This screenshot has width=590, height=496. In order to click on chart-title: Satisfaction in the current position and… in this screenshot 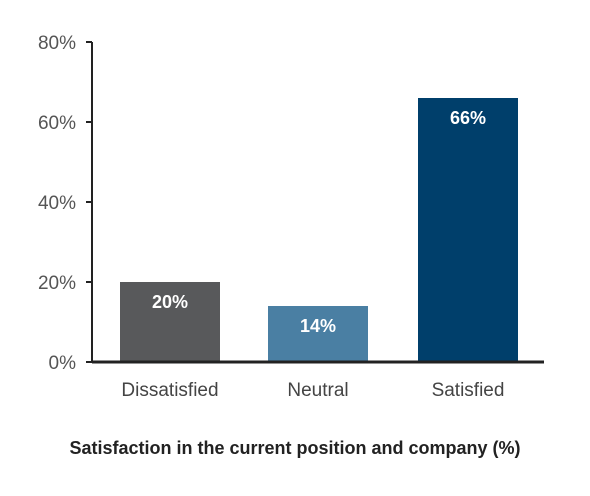, I will do `click(295, 448)`.